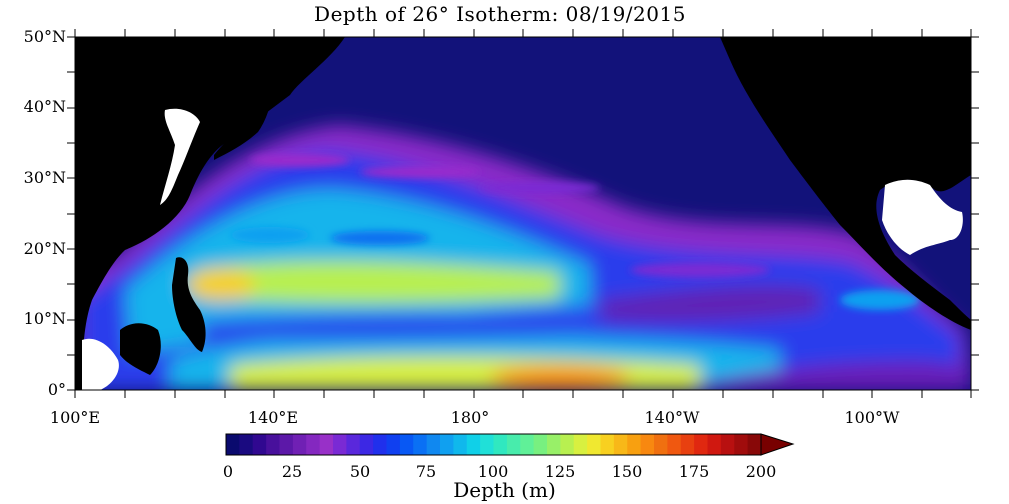  Describe the element at coordinates (500, 14) in the screenshot. I see `map-title: Depth of 26° Isotherm: 08/19/2015` at that location.